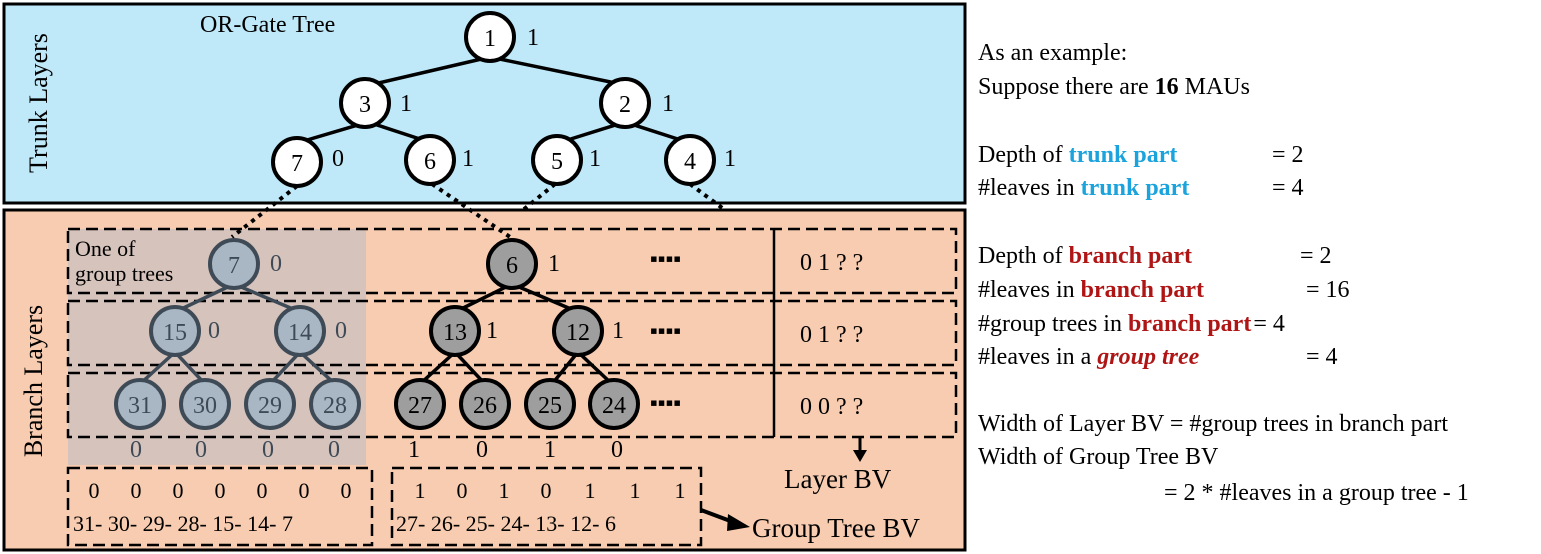 This screenshot has height=554, width=1541. Describe the element at coordinates (1029, 188) in the screenshot. I see `leaves-in-label: #leaves in` at that location.